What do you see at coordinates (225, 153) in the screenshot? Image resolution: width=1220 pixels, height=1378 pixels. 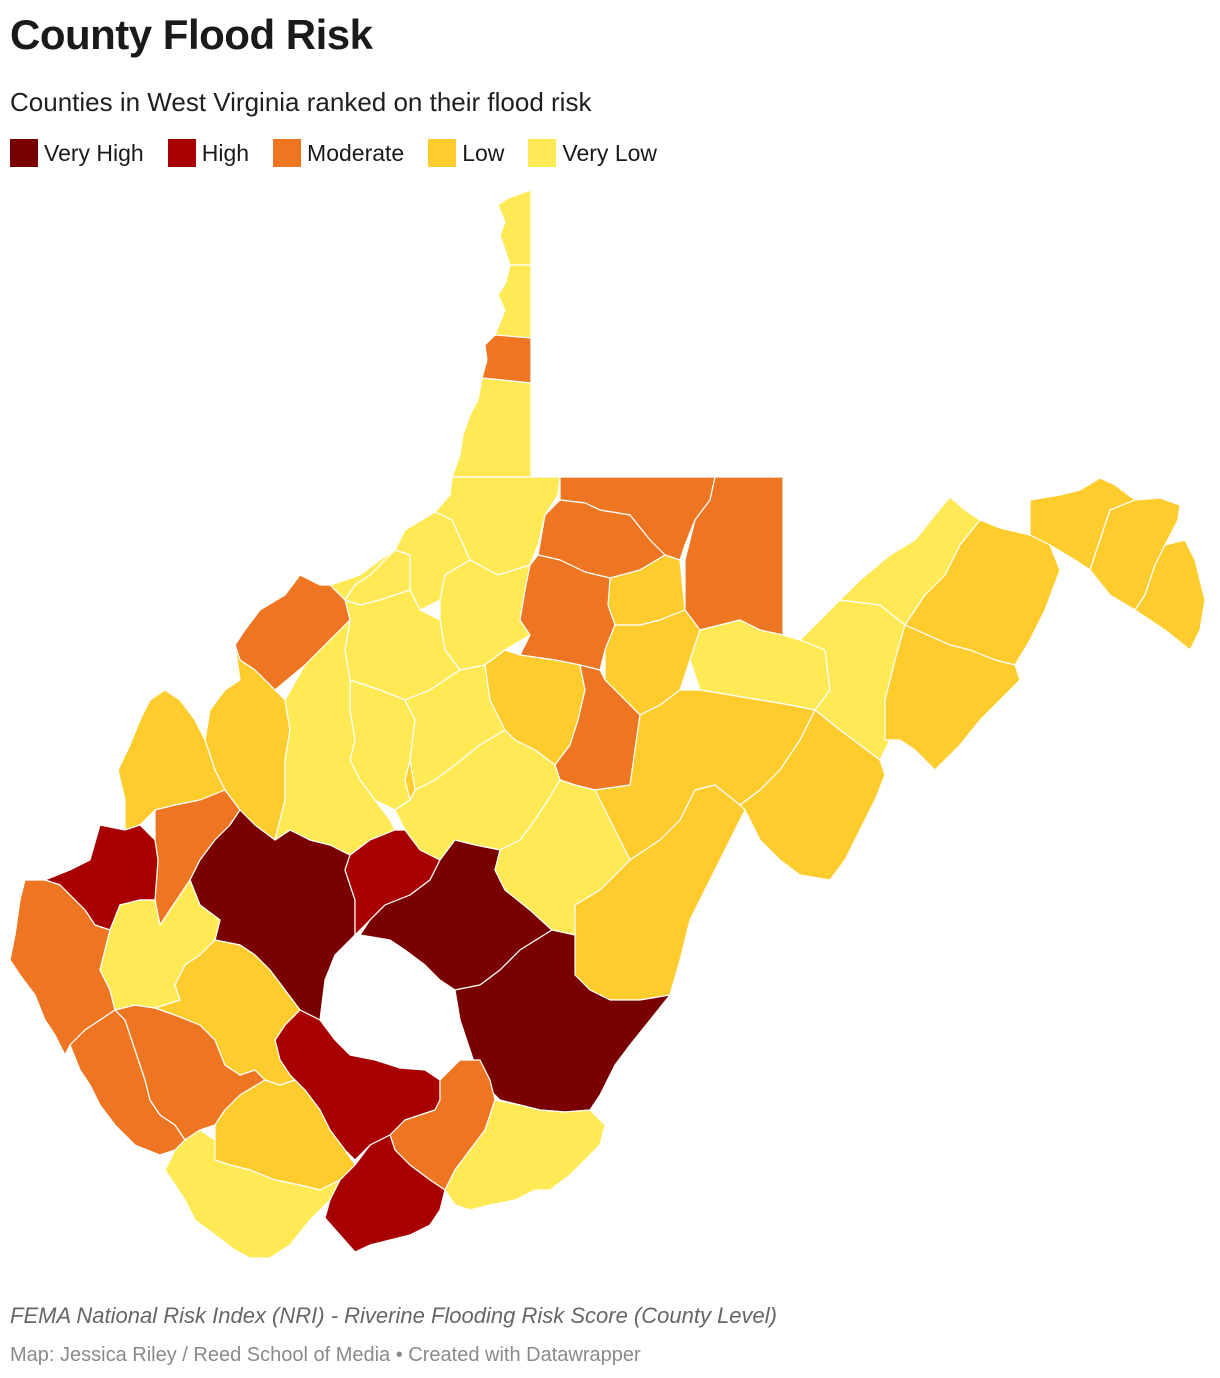 I see `legend-label-high: High` at bounding box center [225, 153].